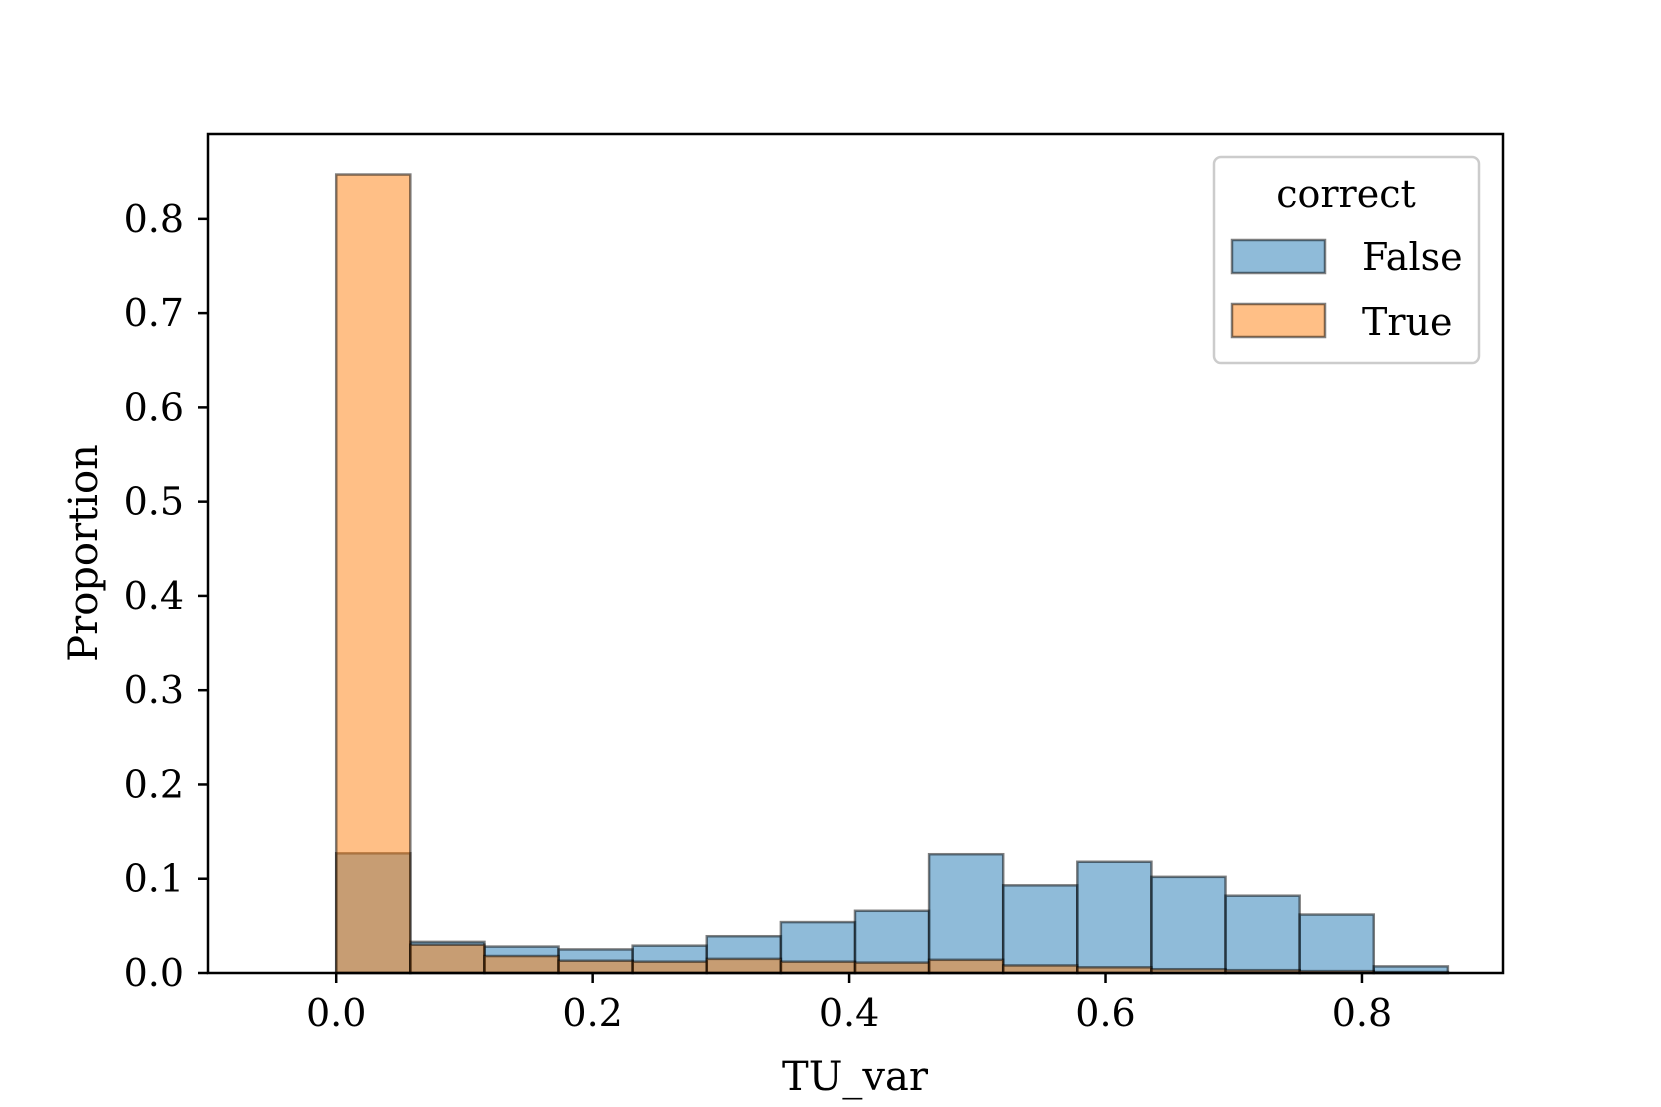 Image resolution: width=1661 pixels, height=1107 pixels. I want to click on x-tick-label-0: 0.0, so click(336, 1013).